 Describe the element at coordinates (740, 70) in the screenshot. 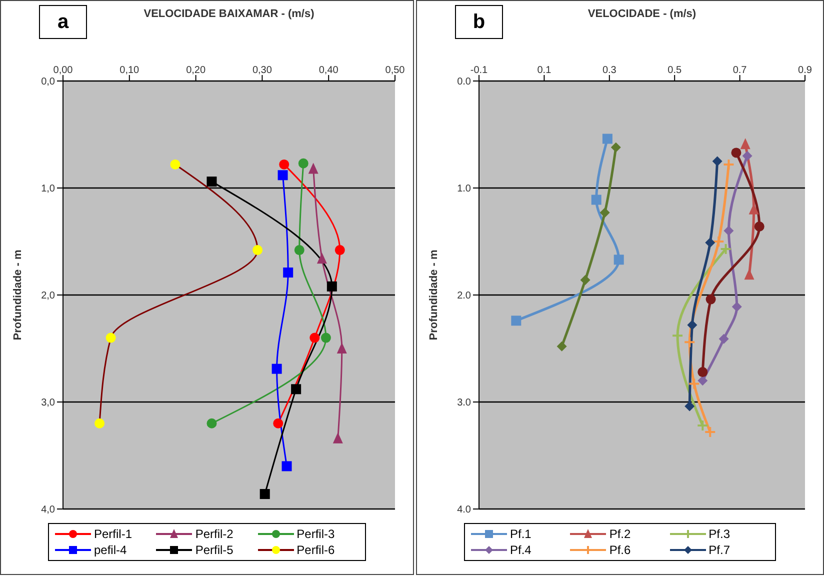

I see `x-tick-label: 0.7` at that location.